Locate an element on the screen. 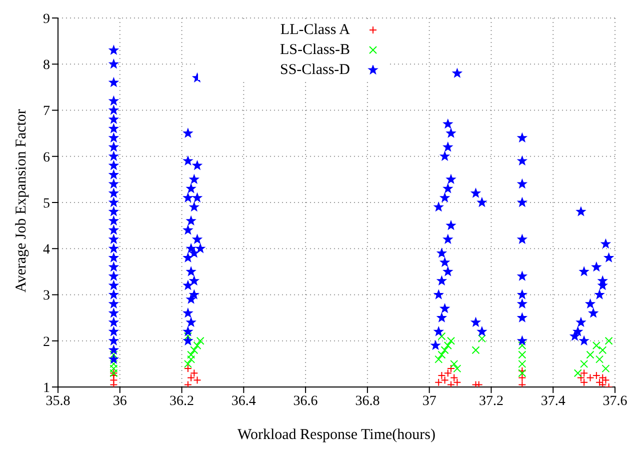  y-tick-label: 6 is located at coordinates (46, 158).